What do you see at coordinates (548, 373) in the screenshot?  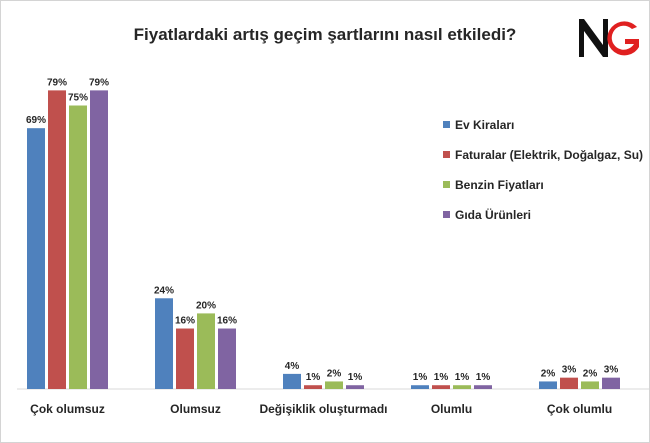 I see `value-label-1-5: 2%` at bounding box center [548, 373].